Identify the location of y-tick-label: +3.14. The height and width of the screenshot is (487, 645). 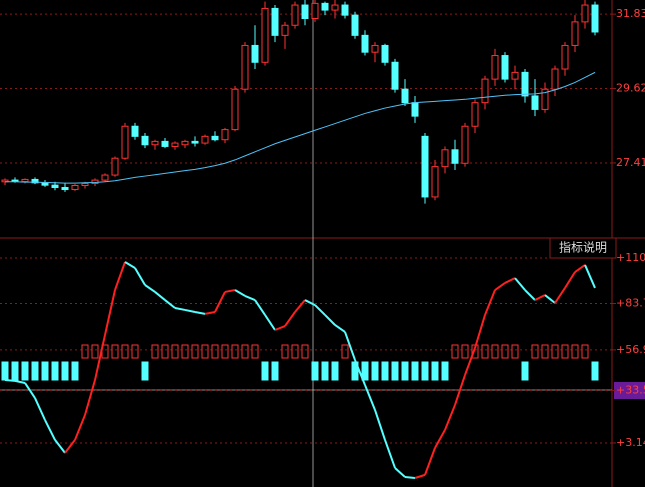
(630, 442).